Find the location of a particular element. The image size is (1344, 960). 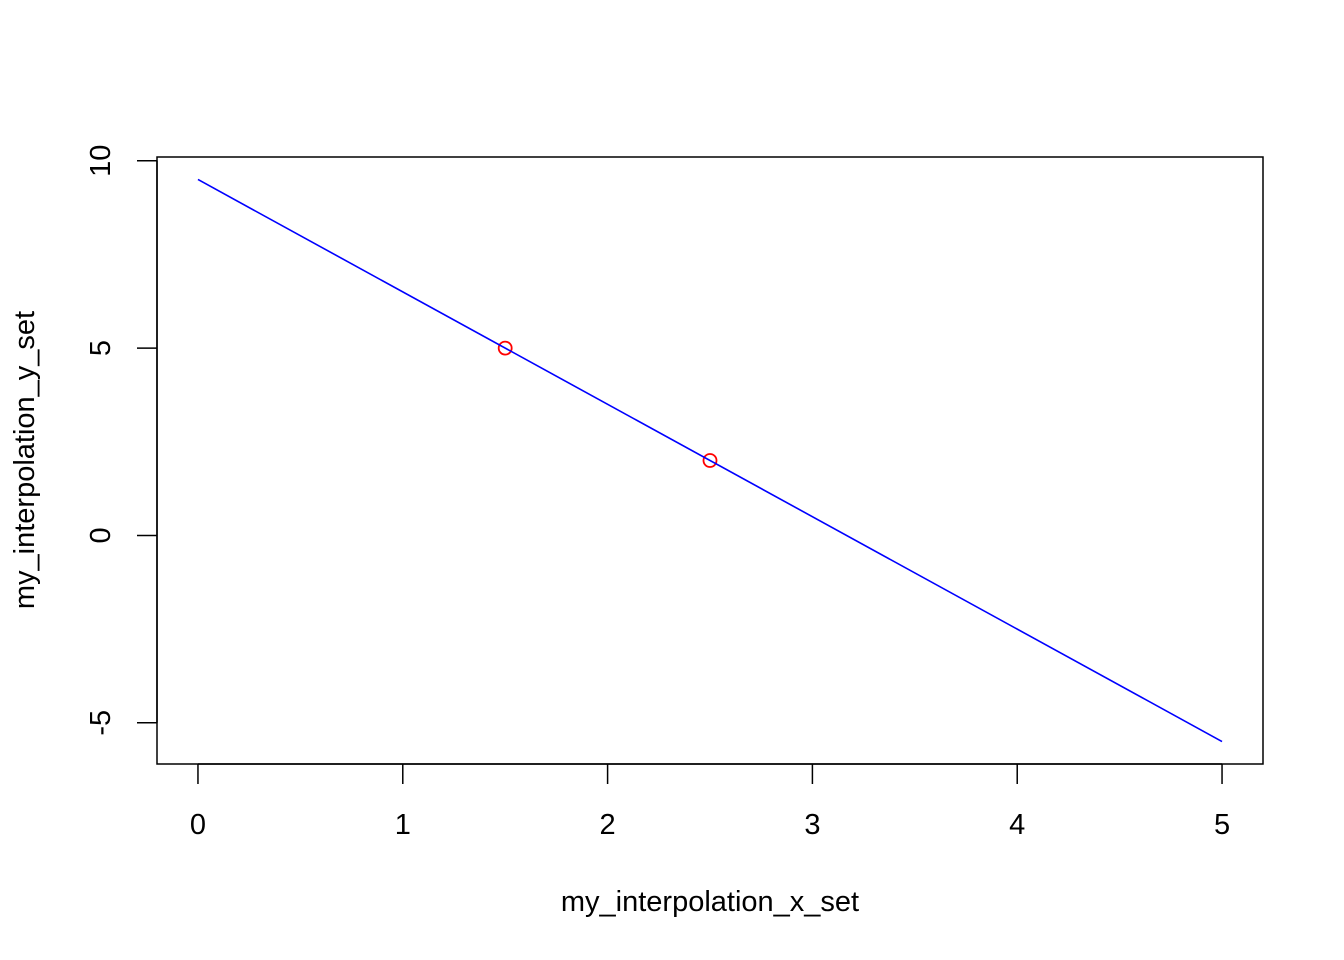

x-tick-label: 3 is located at coordinates (812, 825).